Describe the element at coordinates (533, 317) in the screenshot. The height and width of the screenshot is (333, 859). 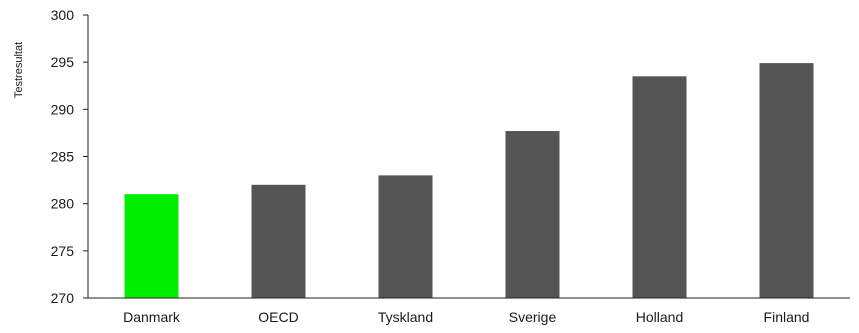
I see `x-tick-label: Sverige` at that location.